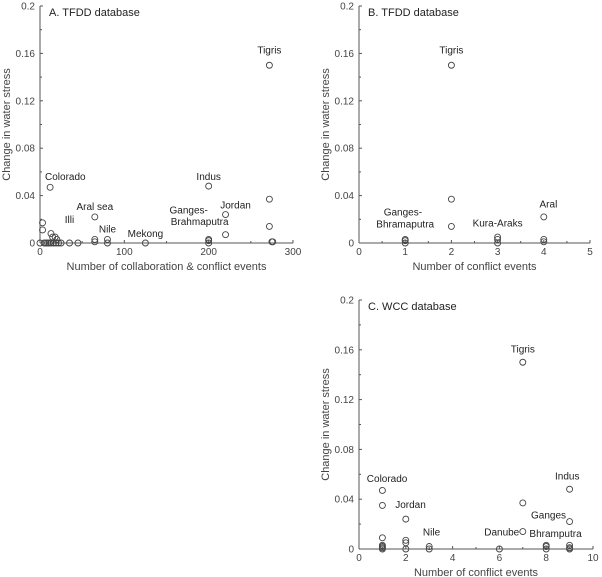 This screenshot has height=577, width=602. Describe the element at coordinates (326, 124) in the screenshot. I see `y-axis-label: Change in water stress` at that location.